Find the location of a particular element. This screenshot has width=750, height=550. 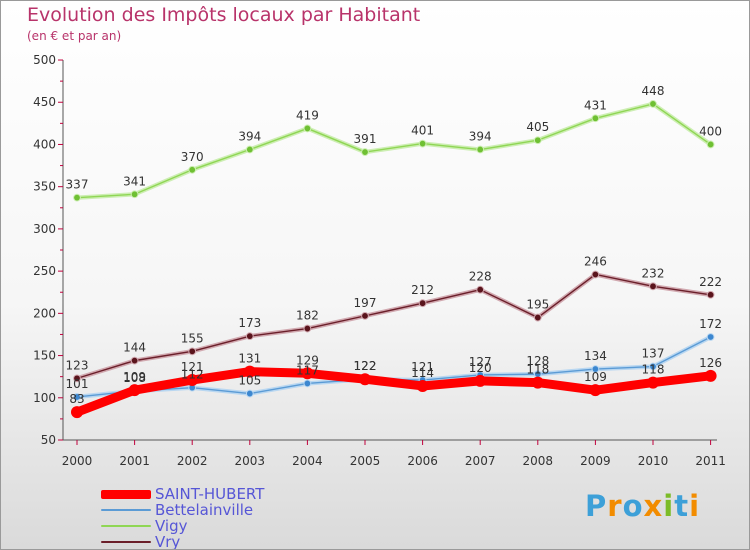

legend-item-bettelainville: Bettelainville is located at coordinates (177, 510).